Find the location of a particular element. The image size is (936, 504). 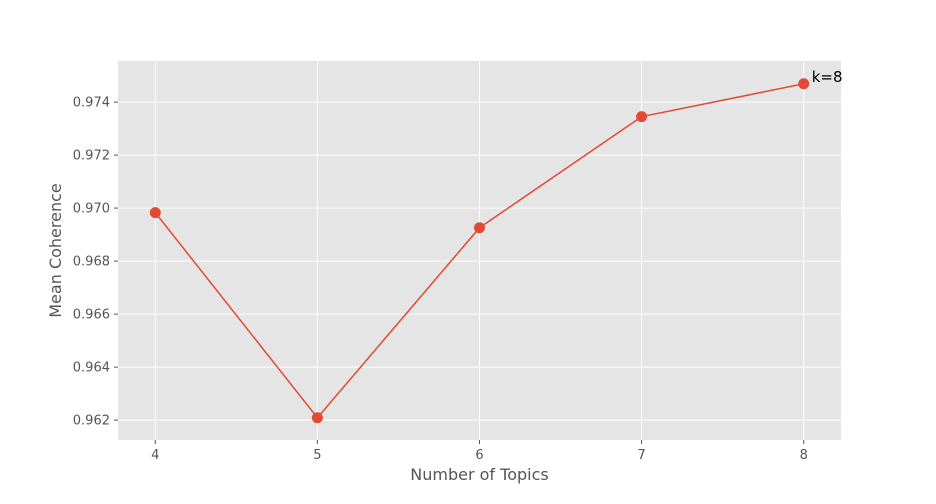

y-tick-label: 0.972 is located at coordinates (91, 156).